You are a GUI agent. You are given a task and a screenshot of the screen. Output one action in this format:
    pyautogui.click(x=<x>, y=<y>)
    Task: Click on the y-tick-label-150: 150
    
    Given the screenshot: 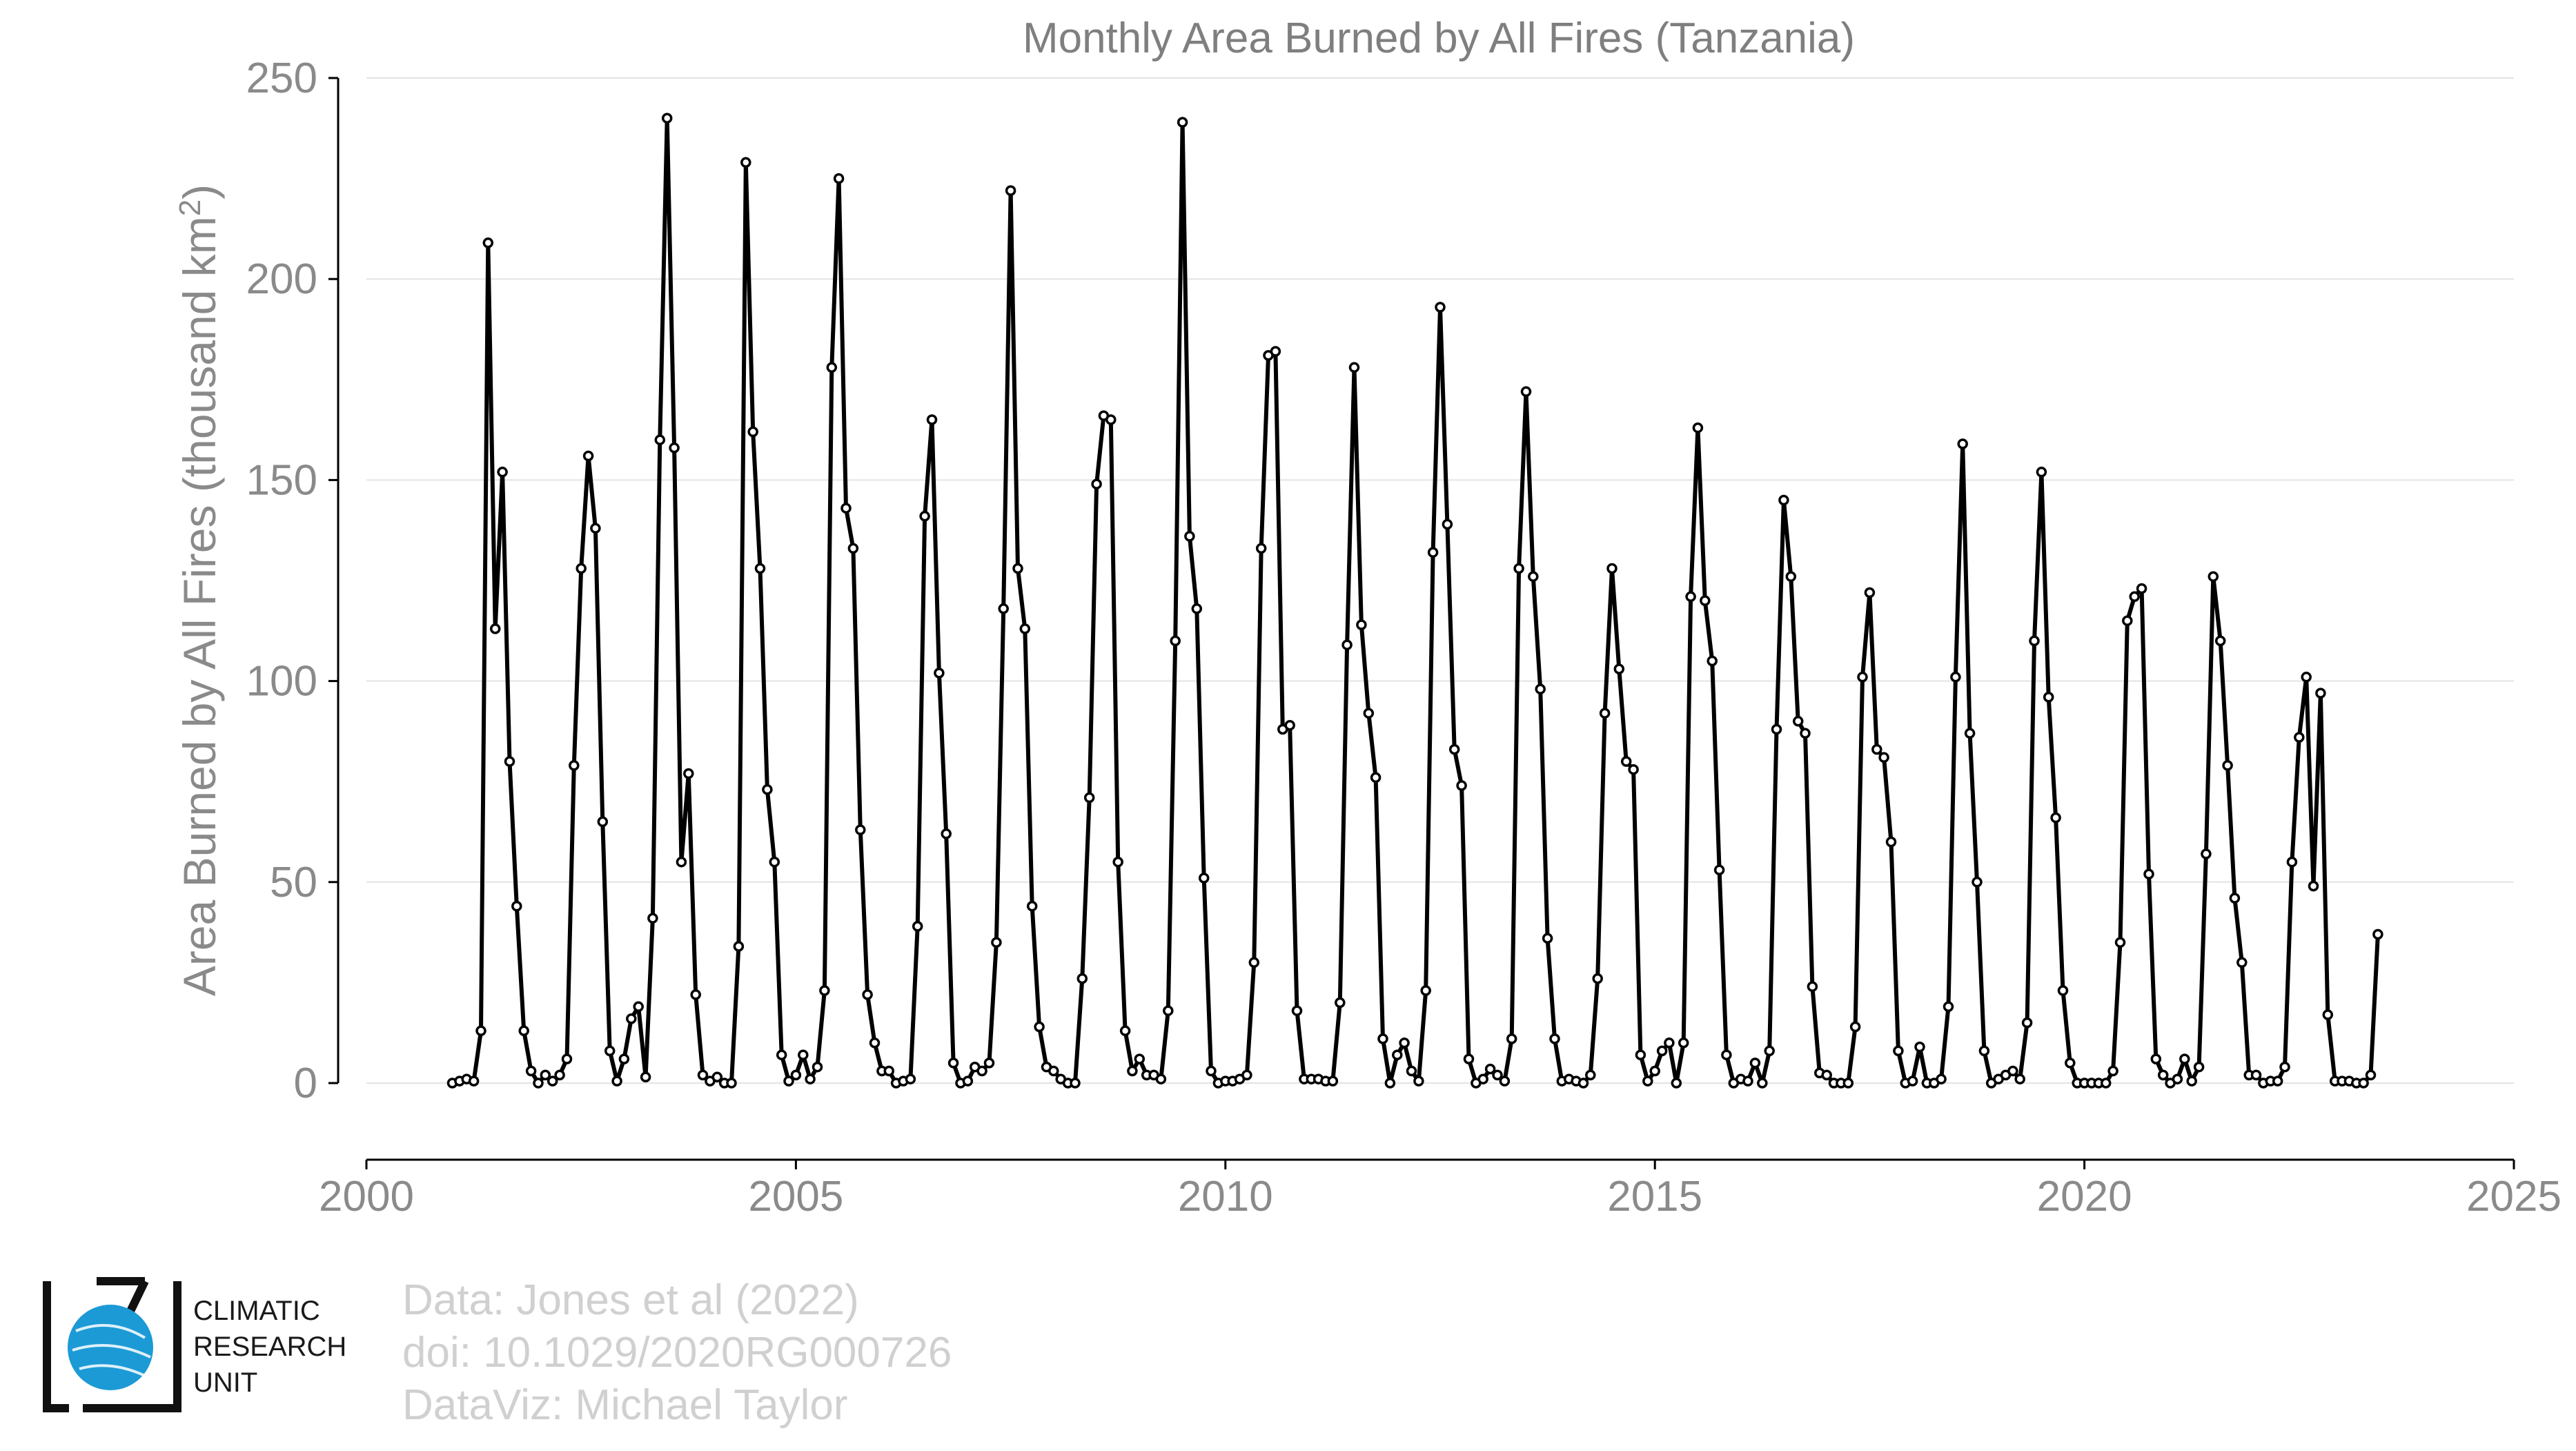 What is the action you would take?
    pyautogui.click(x=281, y=480)
    